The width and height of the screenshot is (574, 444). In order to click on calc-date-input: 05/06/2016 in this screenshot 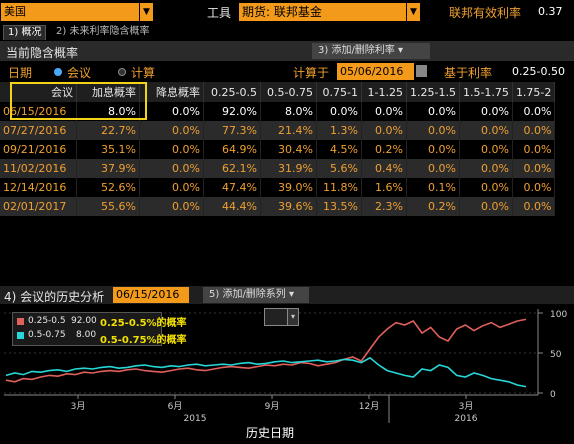, I will do `click(375, 71)`.